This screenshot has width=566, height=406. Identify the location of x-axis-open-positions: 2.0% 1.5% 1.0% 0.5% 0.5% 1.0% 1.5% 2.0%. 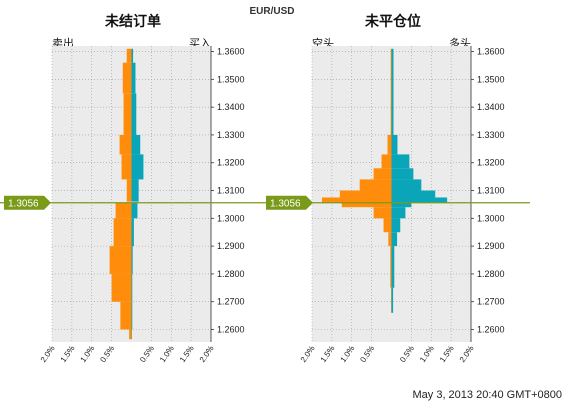
(387, 354).